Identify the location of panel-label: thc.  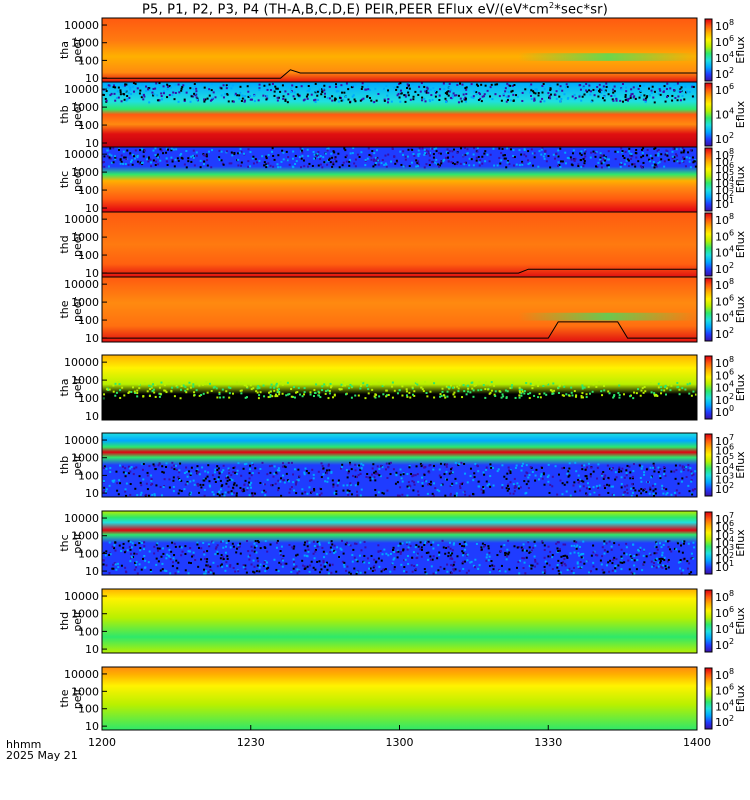
(64, 179).